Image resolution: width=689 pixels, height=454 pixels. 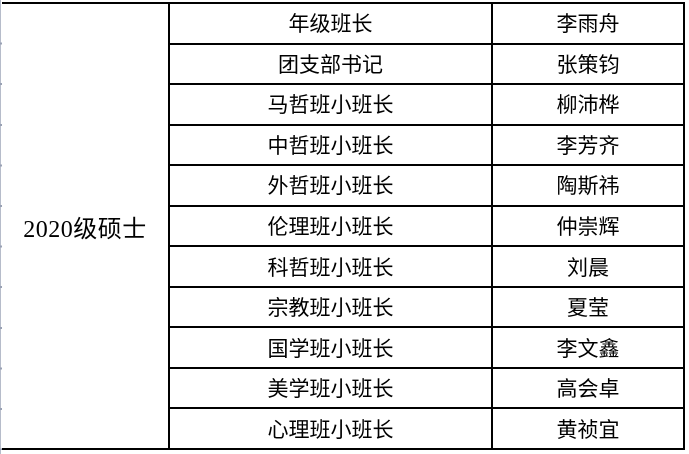 I want to click on role-text: 国学班小班长, so click(x=330, y=348).